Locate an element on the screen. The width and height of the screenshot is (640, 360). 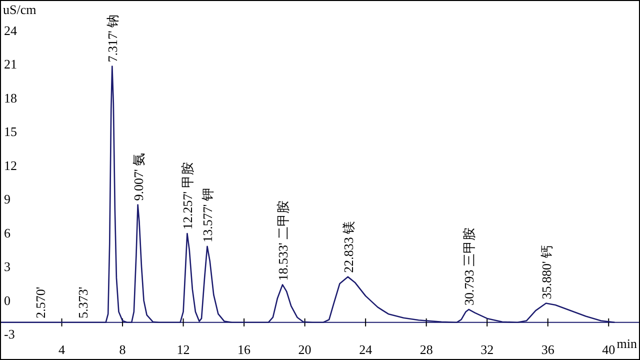
y-tick-label: 6 is located at coordinates (7, 232).